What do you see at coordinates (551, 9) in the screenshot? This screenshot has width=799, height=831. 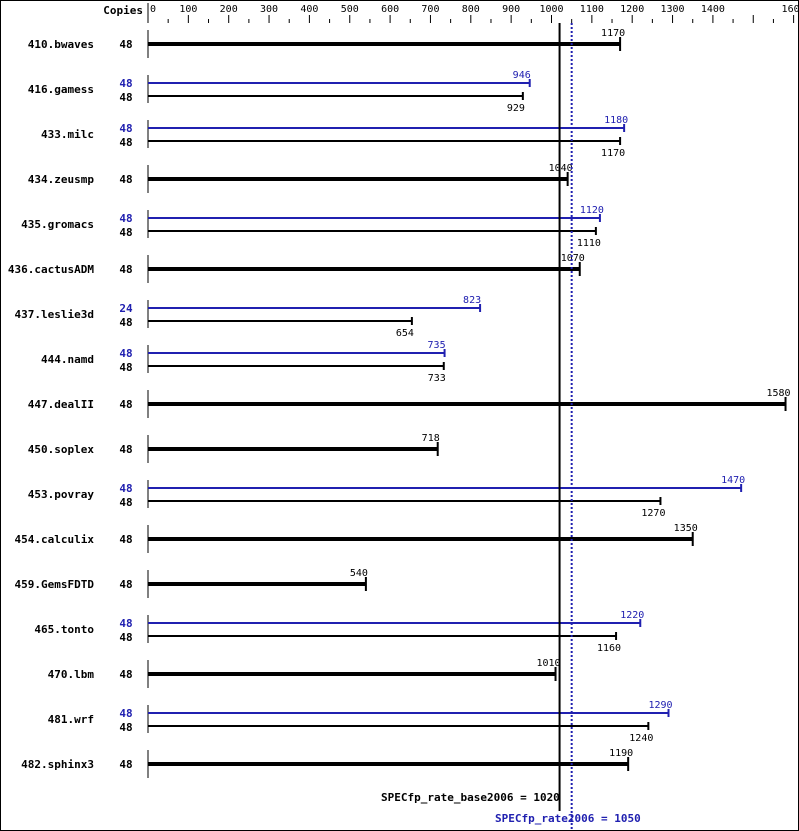 I see `tick-label: 1000` at bounding box center [551, 9].